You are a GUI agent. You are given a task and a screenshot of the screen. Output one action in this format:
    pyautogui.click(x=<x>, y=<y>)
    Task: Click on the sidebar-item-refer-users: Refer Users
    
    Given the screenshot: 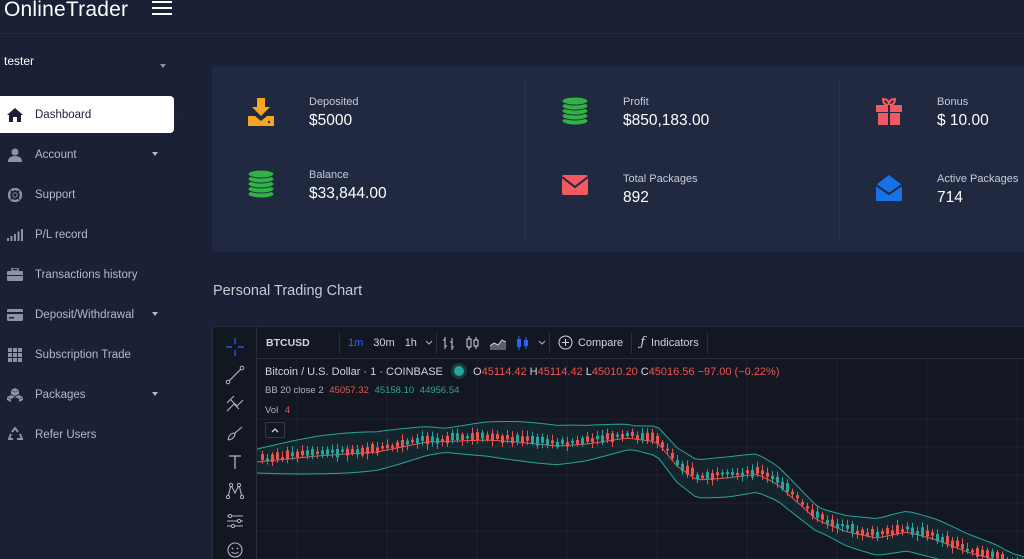 What is the action you would take?
    pyautogui.click(x=87, y=434)
    